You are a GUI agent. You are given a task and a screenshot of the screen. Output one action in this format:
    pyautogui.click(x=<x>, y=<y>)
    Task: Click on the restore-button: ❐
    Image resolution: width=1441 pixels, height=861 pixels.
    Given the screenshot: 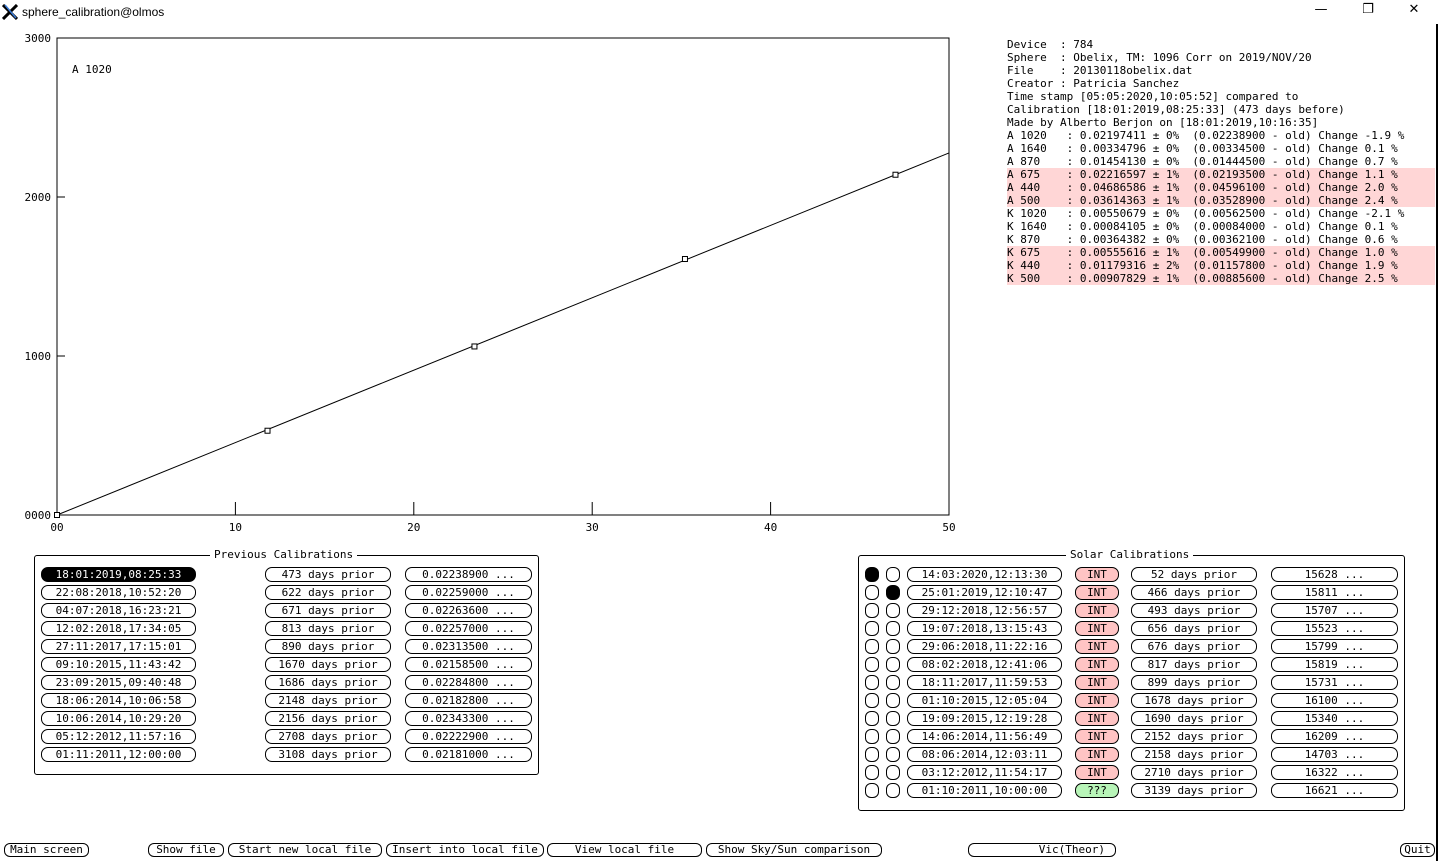 What is the action you would take?
    pyautogui.click(x=1368, y=9)
    